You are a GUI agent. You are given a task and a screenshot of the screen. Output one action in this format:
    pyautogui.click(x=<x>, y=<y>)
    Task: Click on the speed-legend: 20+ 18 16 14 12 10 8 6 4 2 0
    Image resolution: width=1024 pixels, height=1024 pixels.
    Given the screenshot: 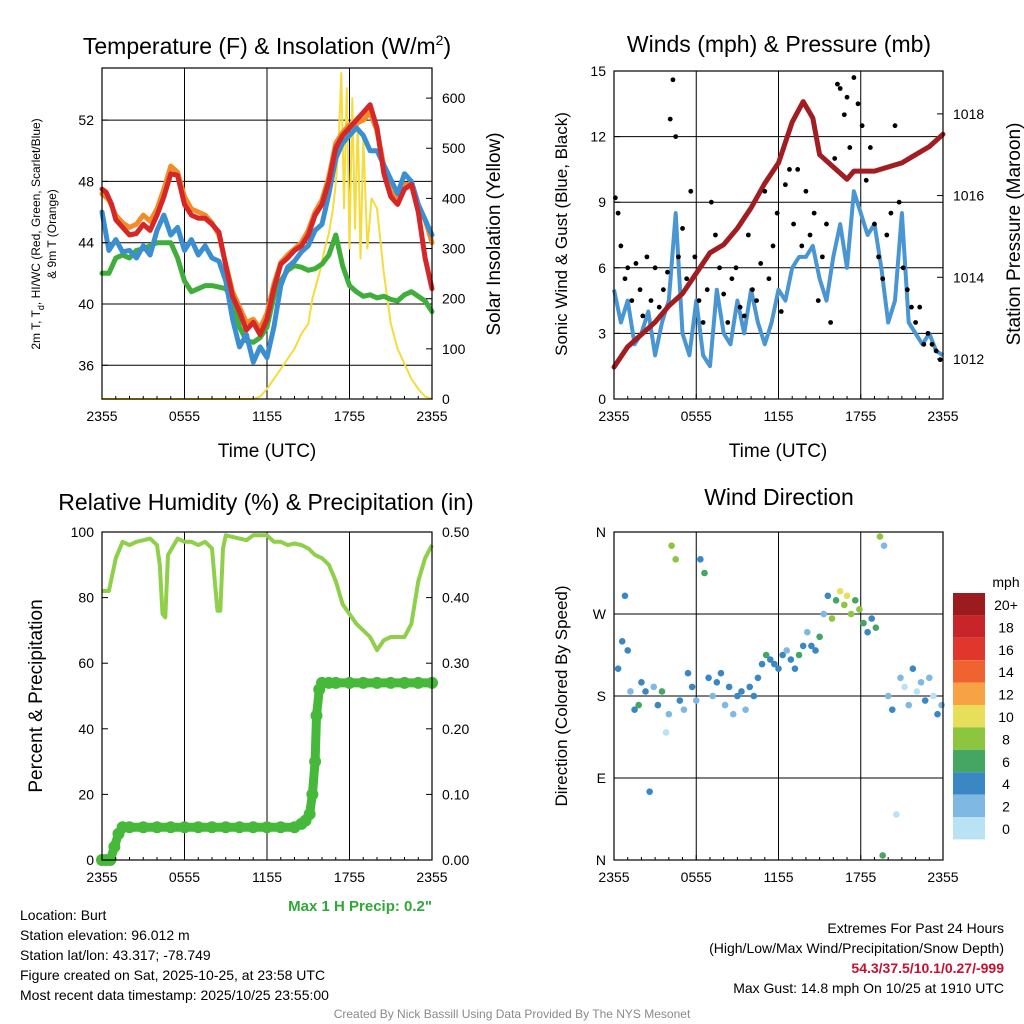 What is the action you would take?
    pyautogui.click(x=985, y=716)
    